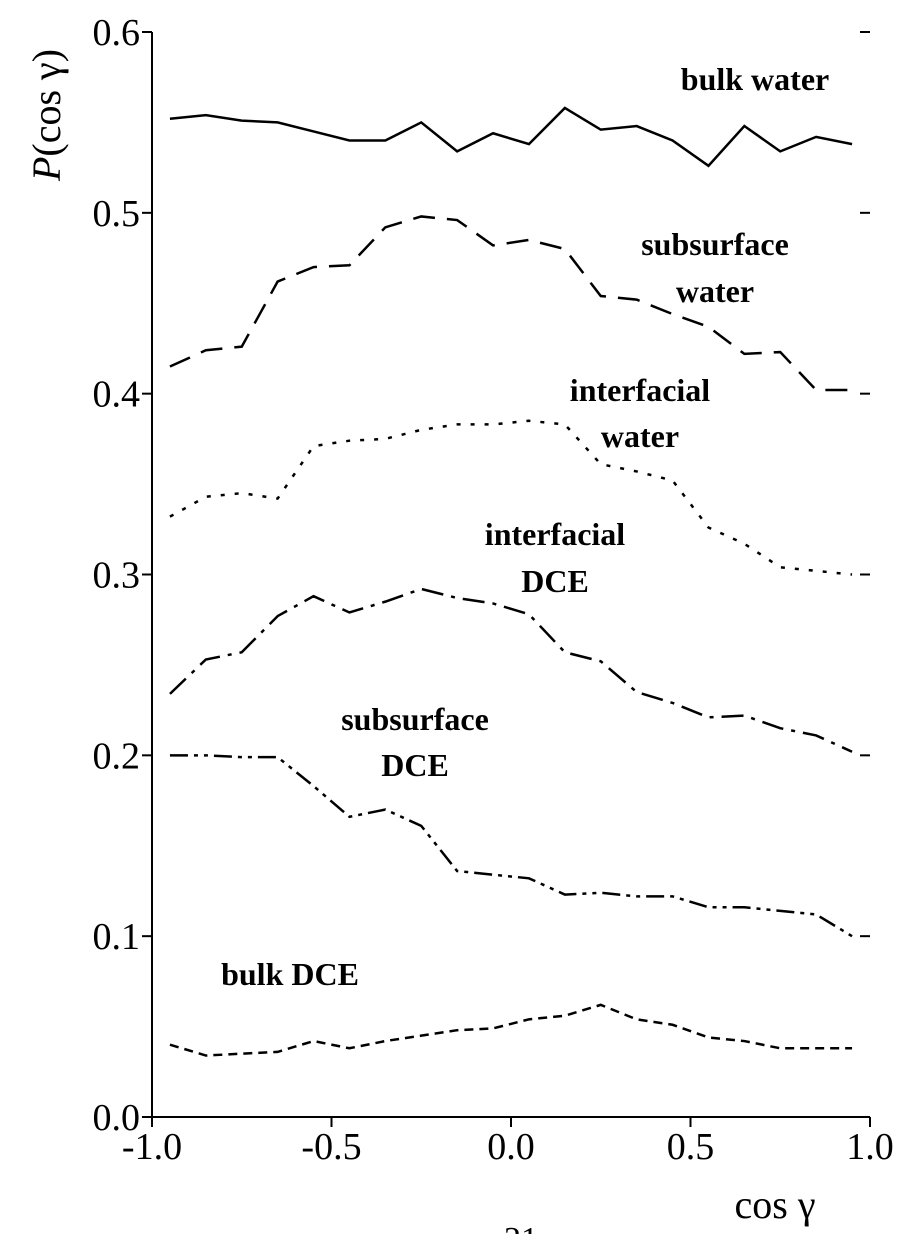 The image size is (901, 1234). I want to click on y-tick-label: 0.1, so click(117, 937).